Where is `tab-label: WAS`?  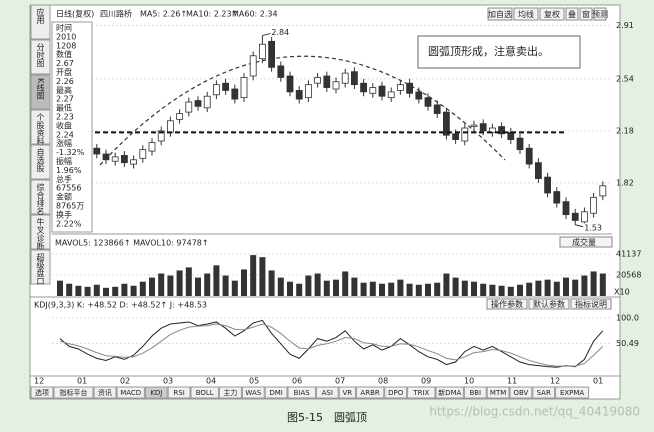 tab-label: WAS is located at coordinates (253, 393).